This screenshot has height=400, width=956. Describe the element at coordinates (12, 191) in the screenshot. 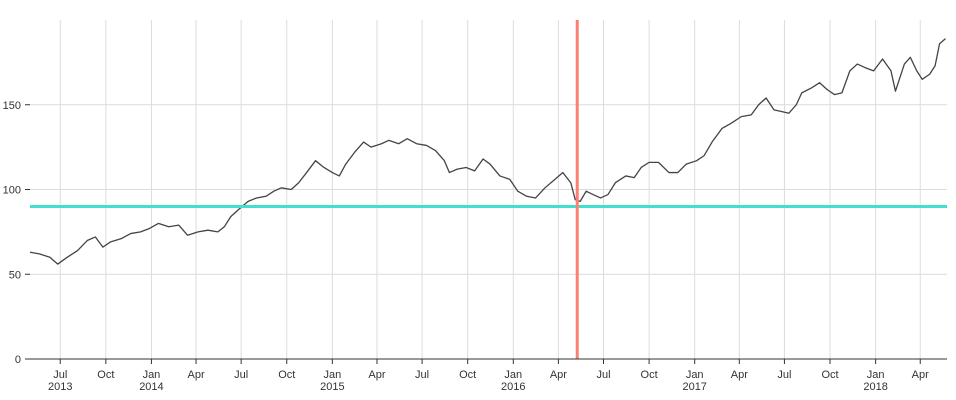

I see `y-tick-label: 100` at that location.